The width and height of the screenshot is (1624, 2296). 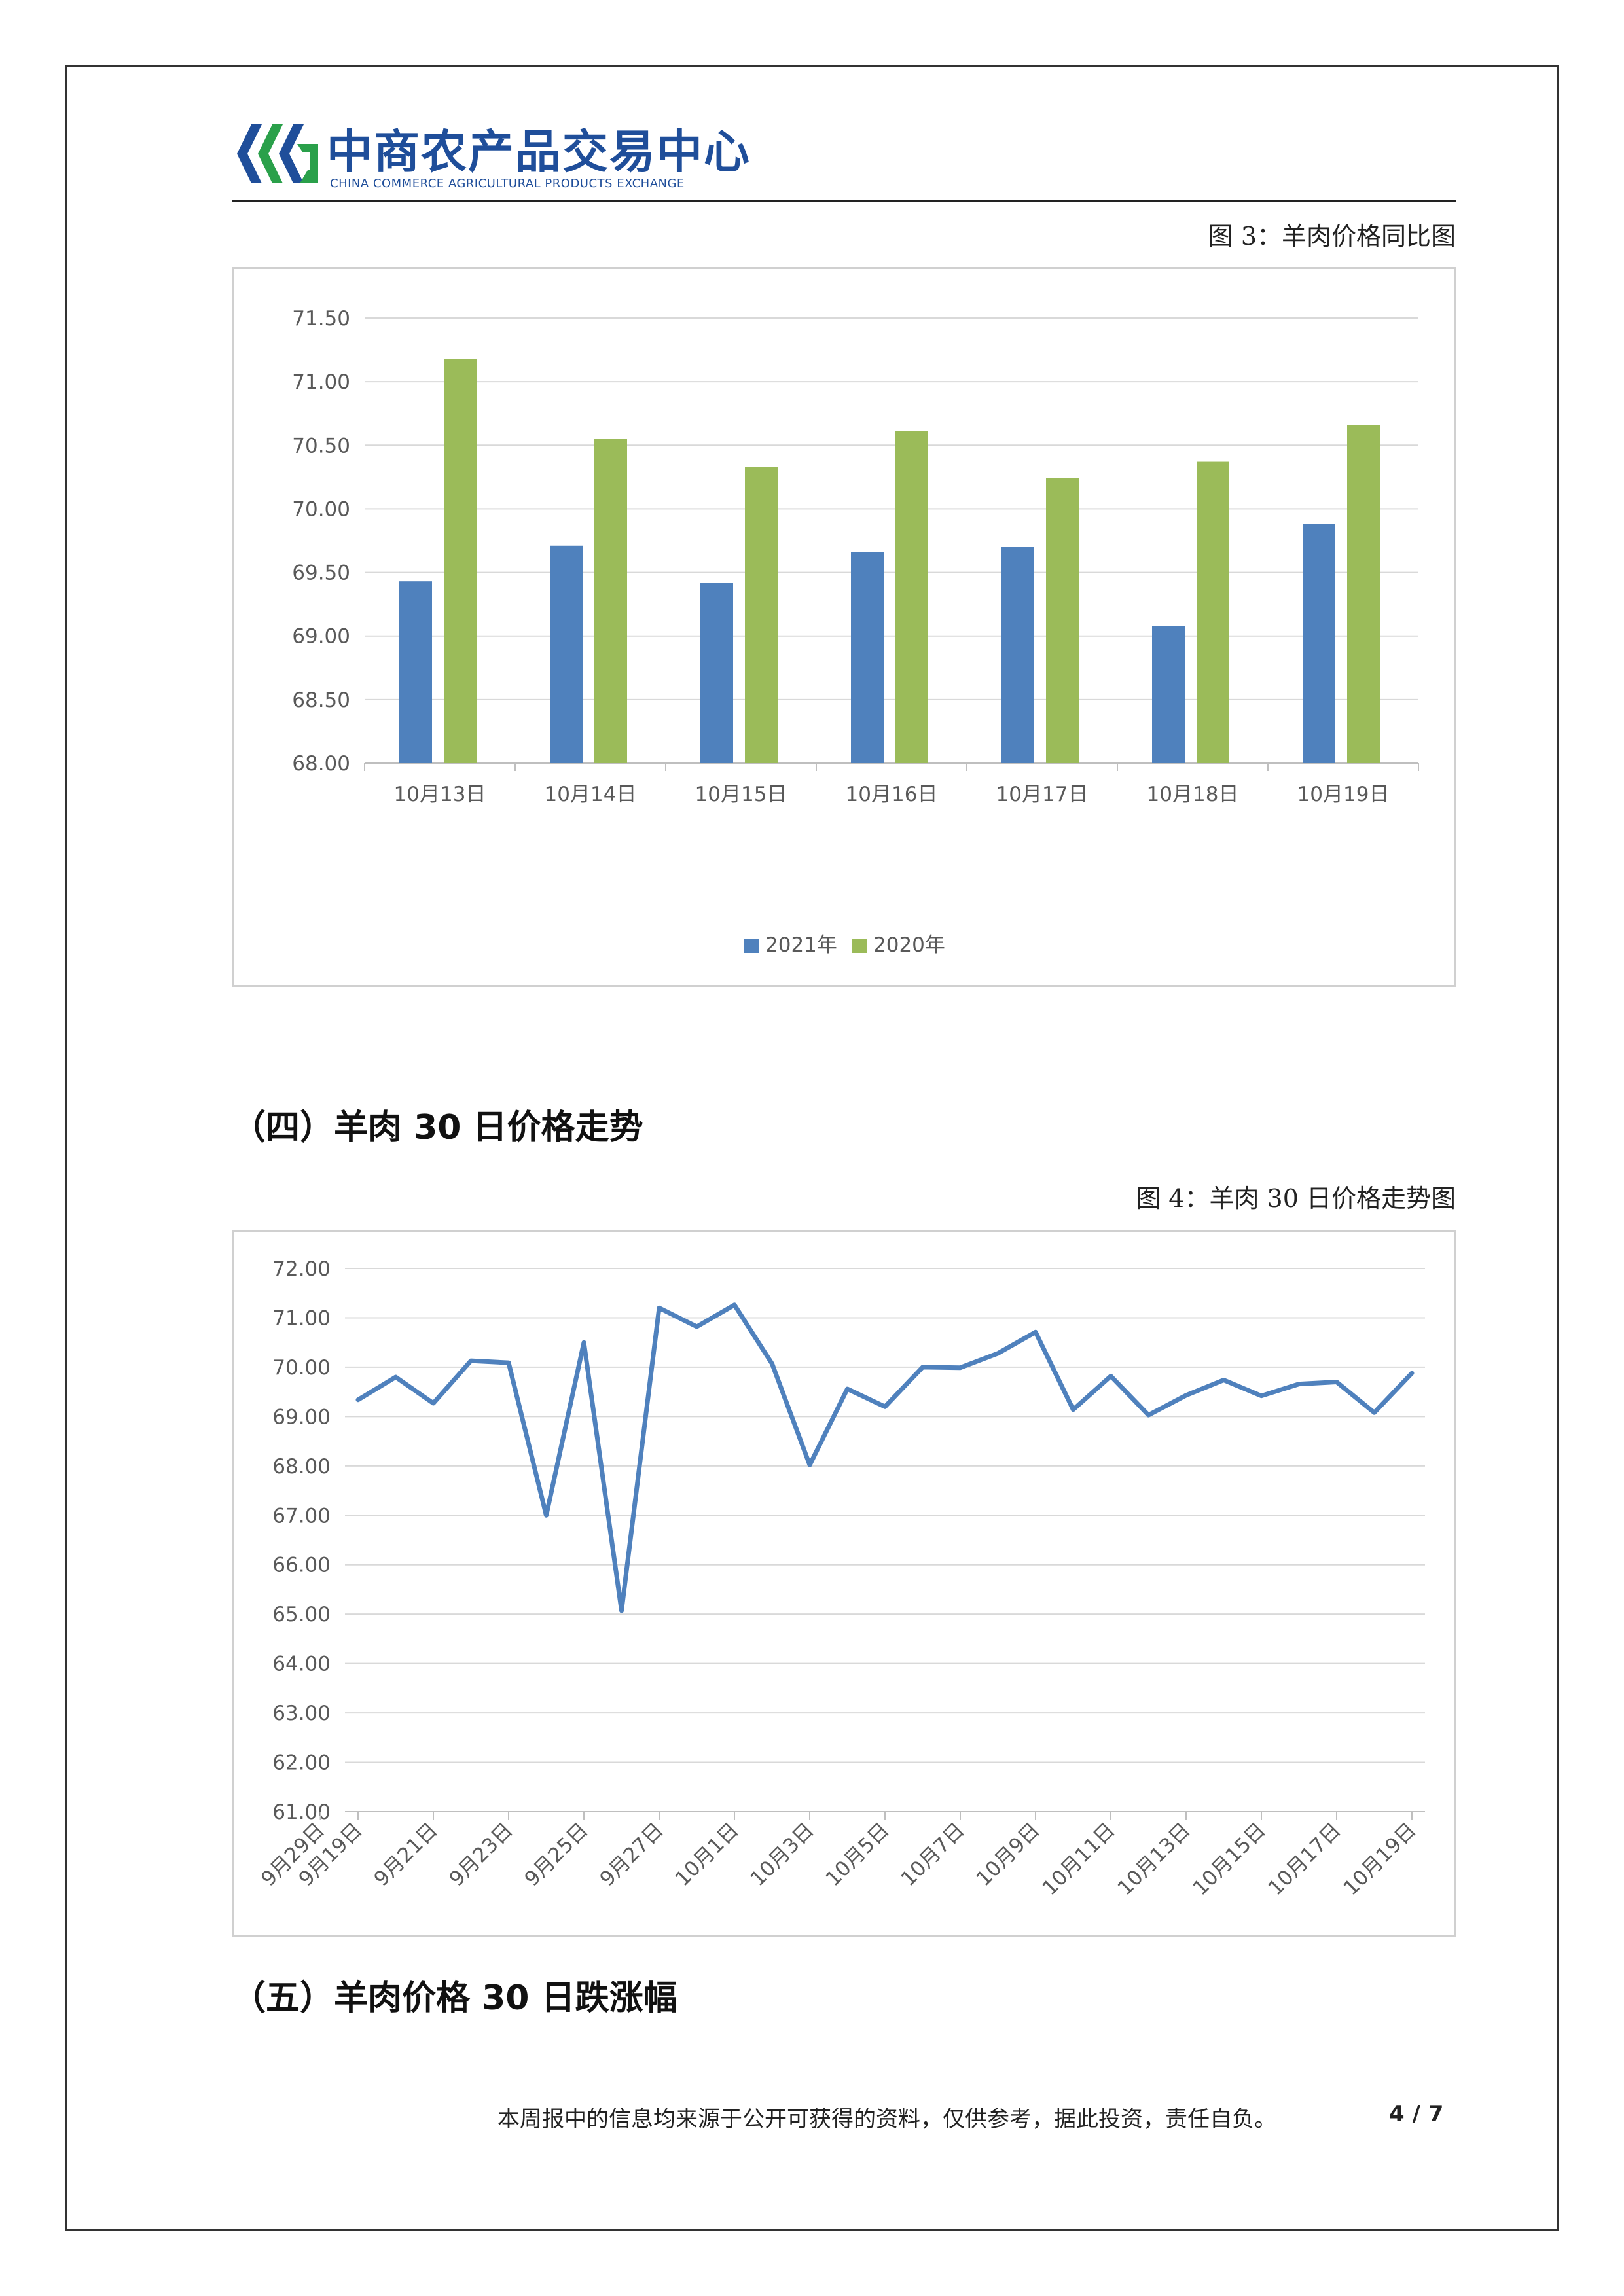 I want to click on line-xtick-label: 10月9日, so click(x=1008, y=1855).